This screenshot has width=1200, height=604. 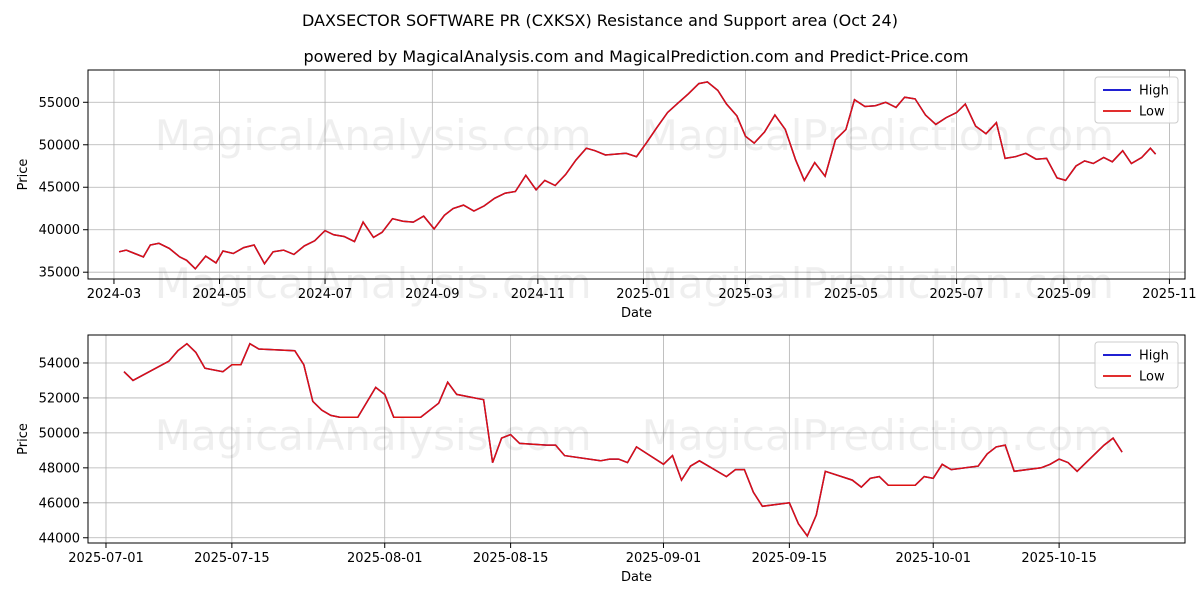 What do you see at coordinates (385, 558) in the screenshot?
I see `x-tick-label: 2025-08-01` at bounding box center [385, 558].